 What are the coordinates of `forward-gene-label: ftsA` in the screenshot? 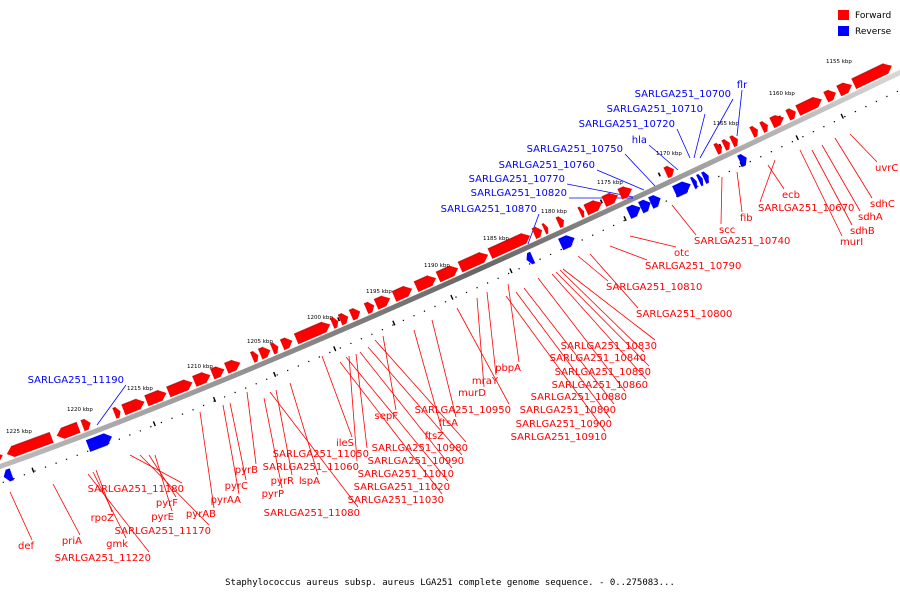 It's located at (448, 423).